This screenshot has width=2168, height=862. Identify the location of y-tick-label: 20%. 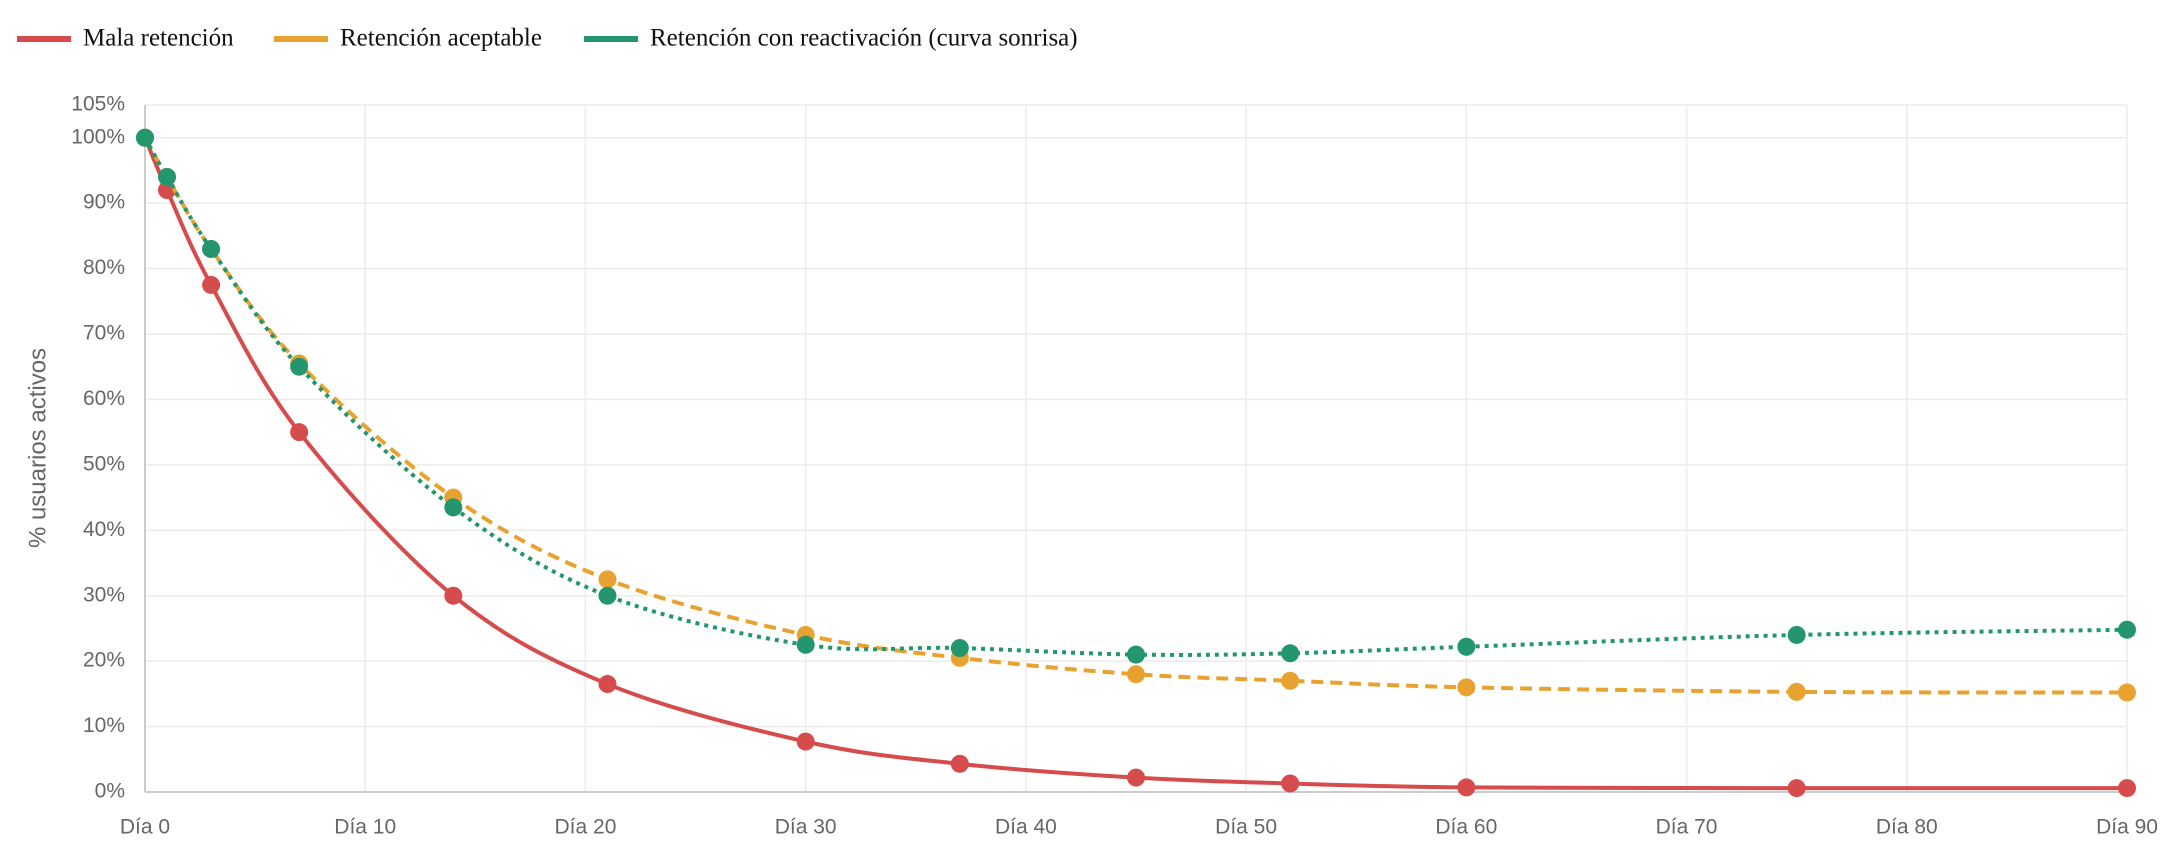
(104, 660).